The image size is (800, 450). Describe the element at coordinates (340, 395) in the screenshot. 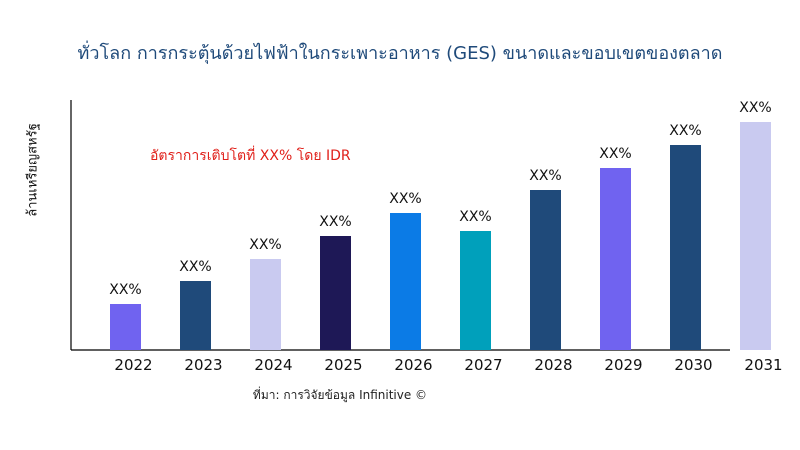

I see `source-note: ที่มา: การวิจัยข้อมูล Infinitive ©` at that location.